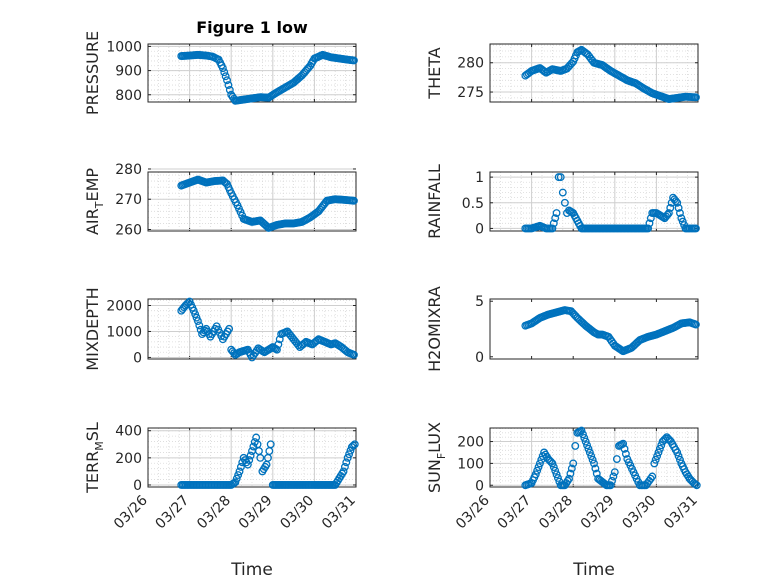 The image size is (778, 583). I want to click on y-tick-label: 270, so click(128, 200).